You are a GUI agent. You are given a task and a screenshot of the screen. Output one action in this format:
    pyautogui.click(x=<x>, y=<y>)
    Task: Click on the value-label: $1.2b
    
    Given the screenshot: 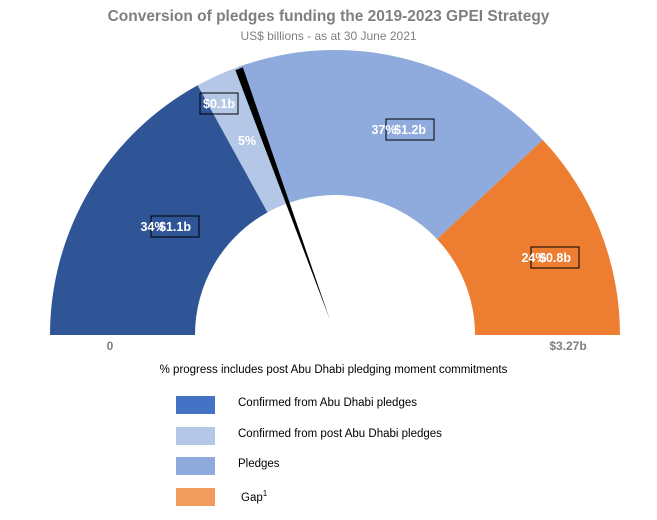 What is the action you would take?
    pyautogui.click(x=410, y=130)
    